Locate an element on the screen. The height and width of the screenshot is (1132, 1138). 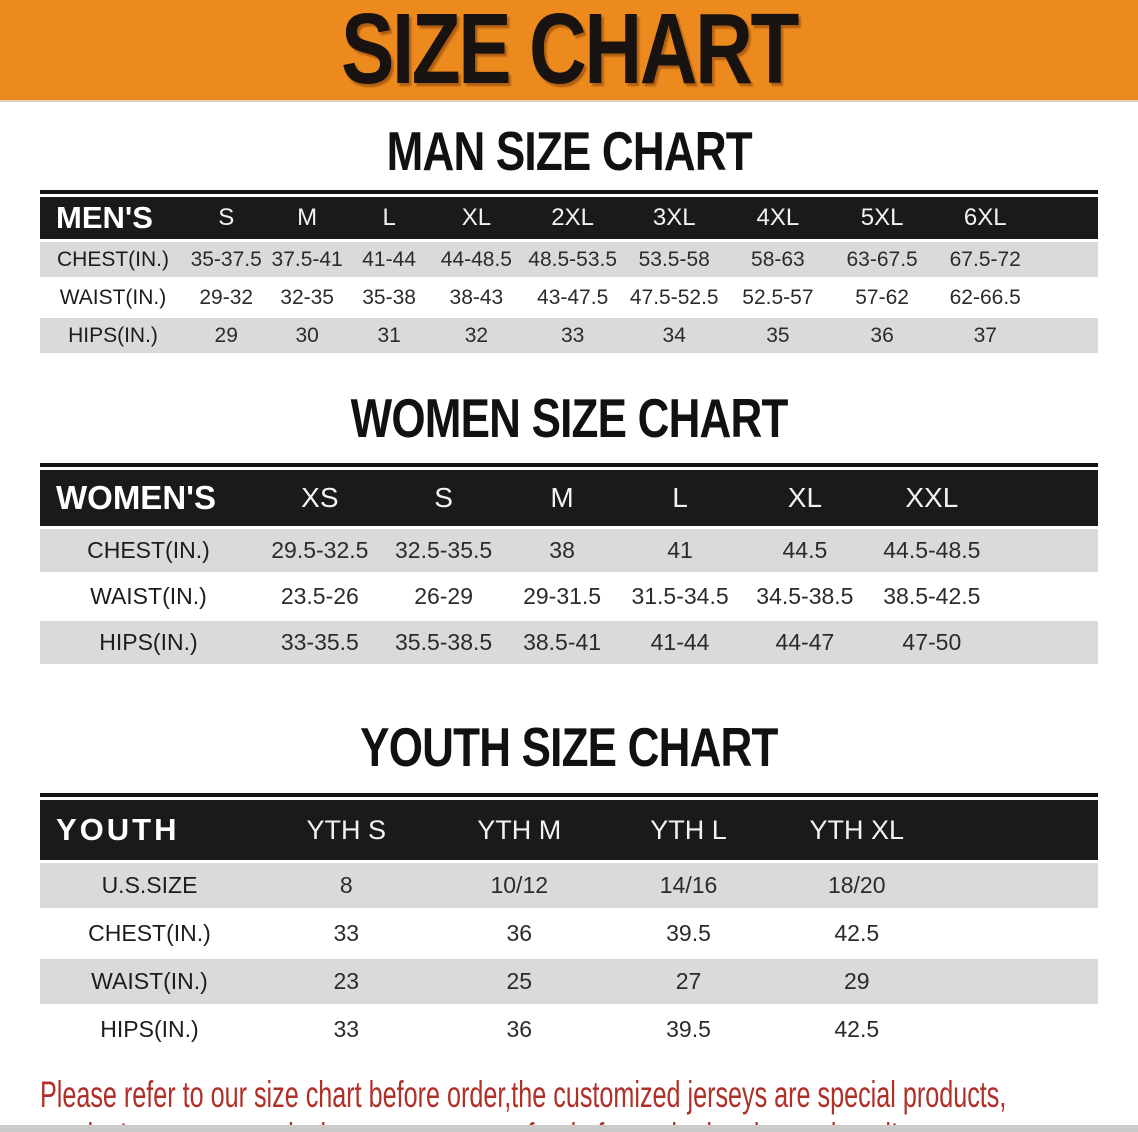
column-header: XXL is located at coordinates (932, 499).